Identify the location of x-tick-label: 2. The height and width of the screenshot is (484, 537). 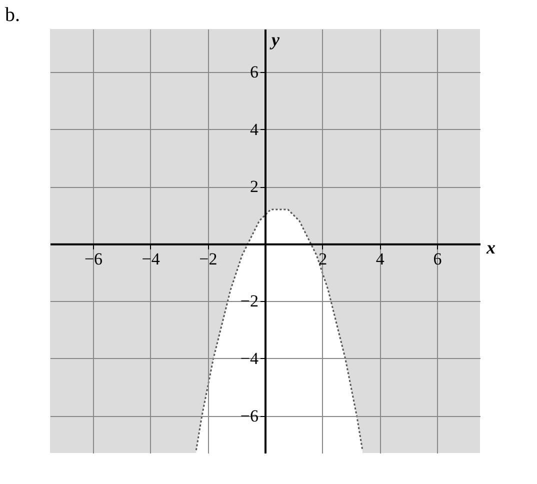
(323, 258).